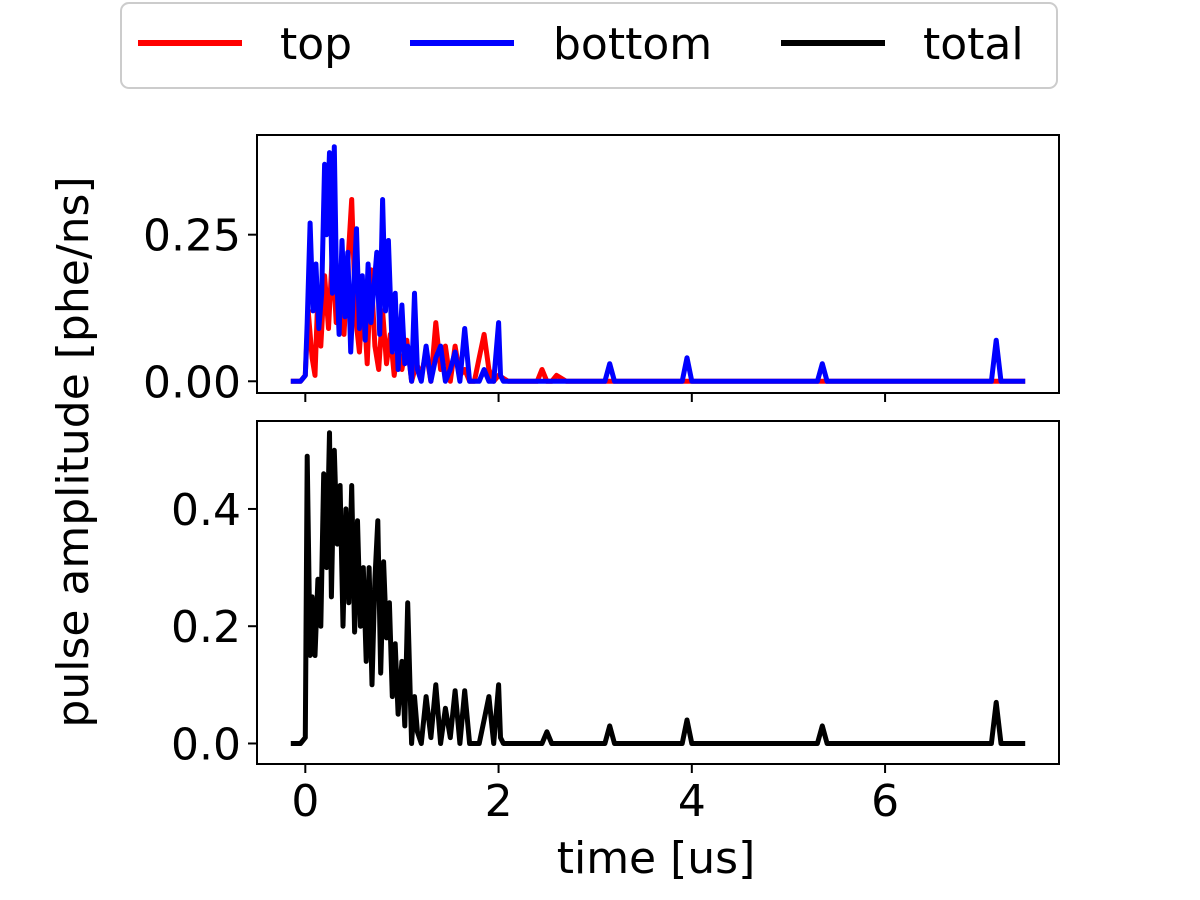  Describe the element at coordinates (206, 627) in the screenshot. I see `y-tick-label: 0.2` at that location.